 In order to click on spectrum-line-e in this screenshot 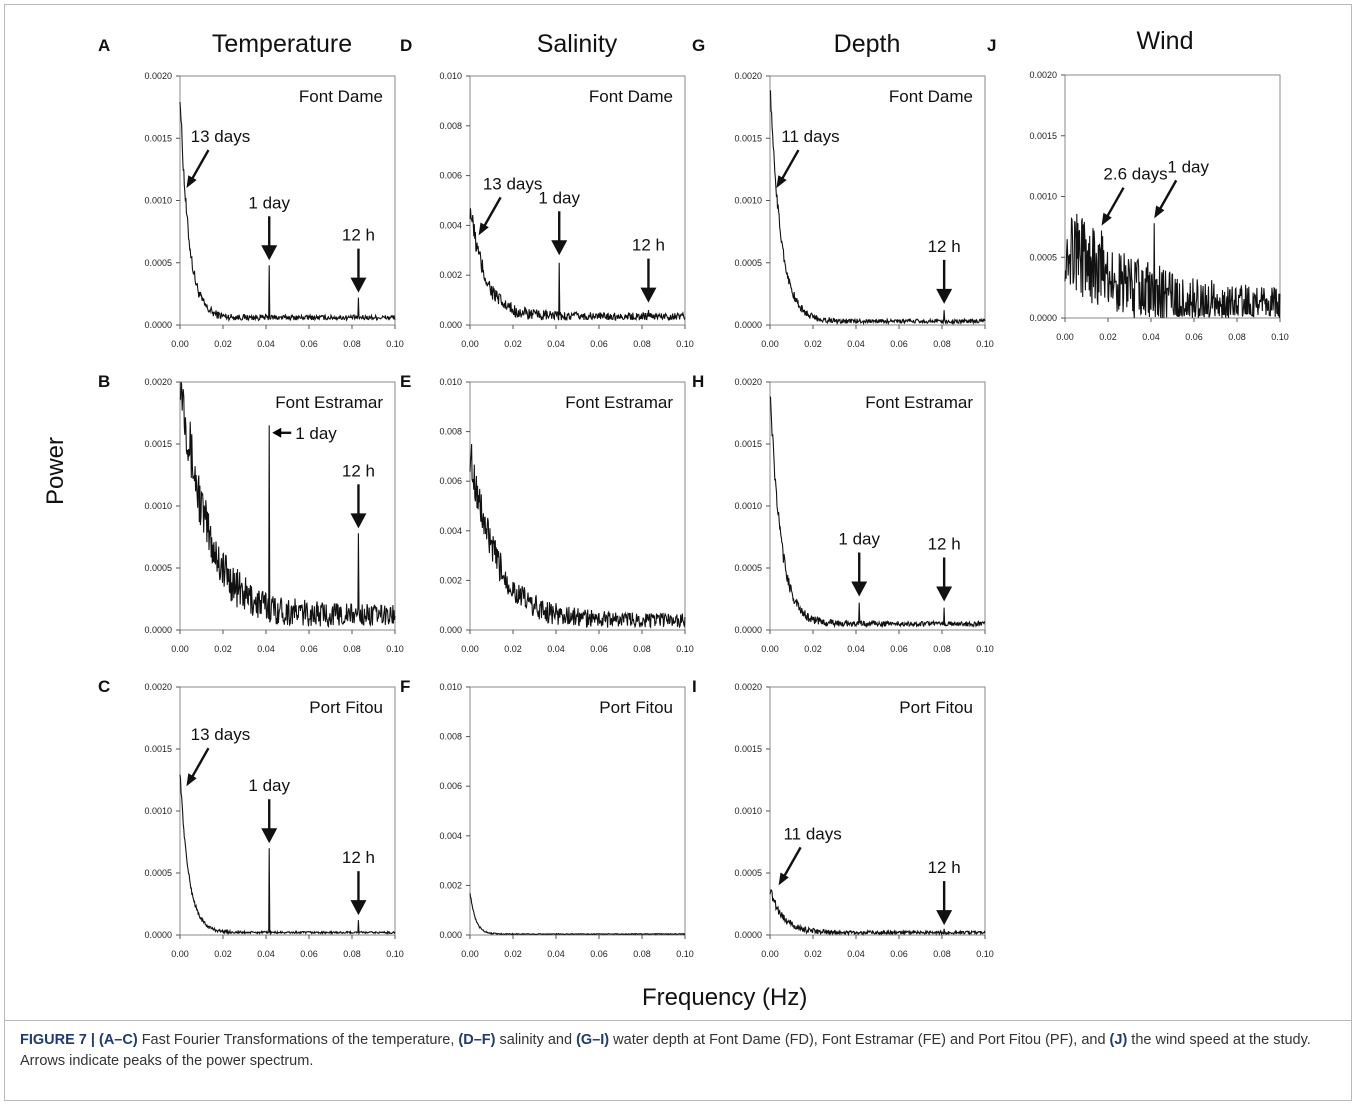, I will do `click(577, 536)`.